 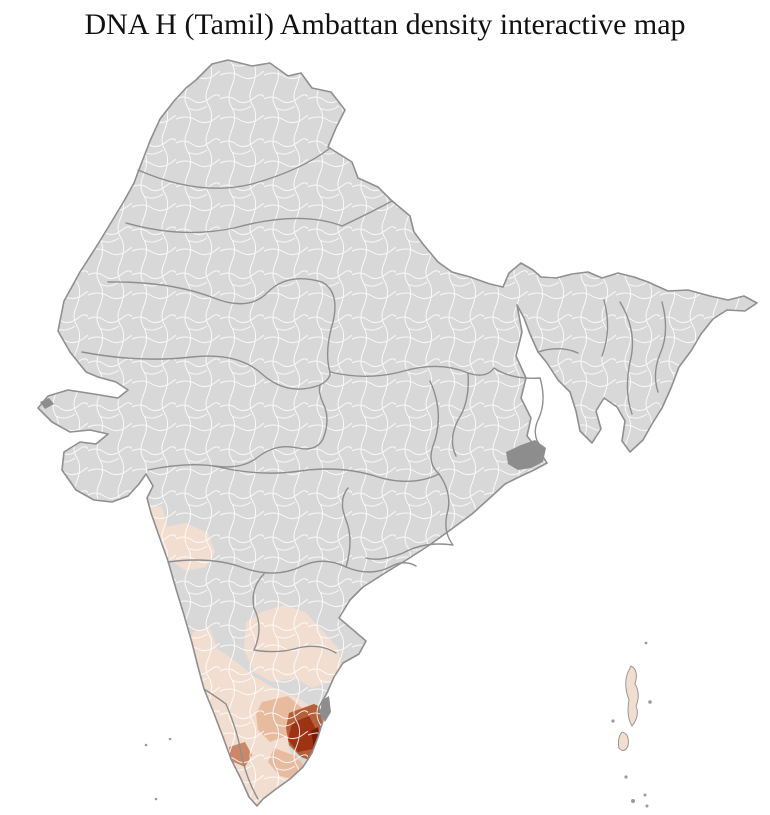 What do you see at coordinates (623, 741) in the screenshot?
I see `andaman-south-island` at bounding box center [623, 741].